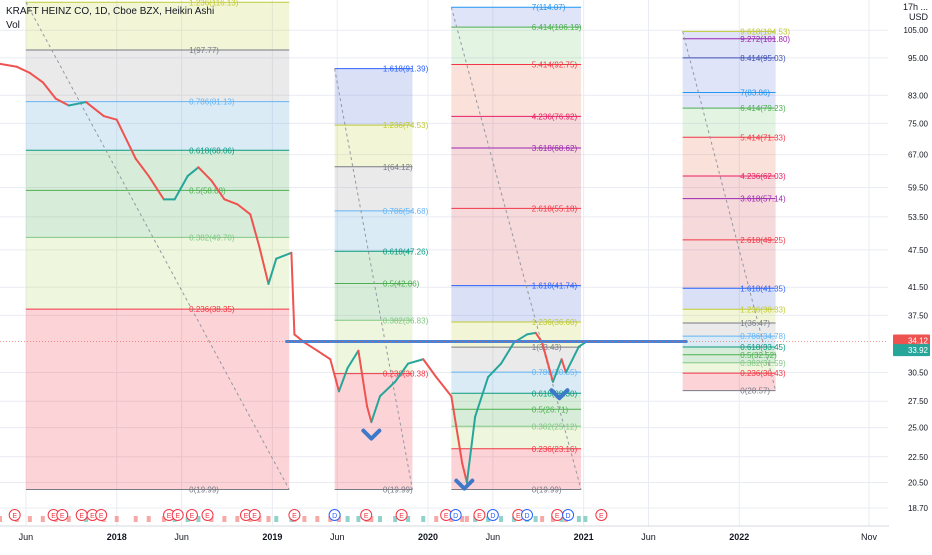 This screenshot has height=555, width=932. I want to click on time-tick-label: 2019, so click(272, 537).